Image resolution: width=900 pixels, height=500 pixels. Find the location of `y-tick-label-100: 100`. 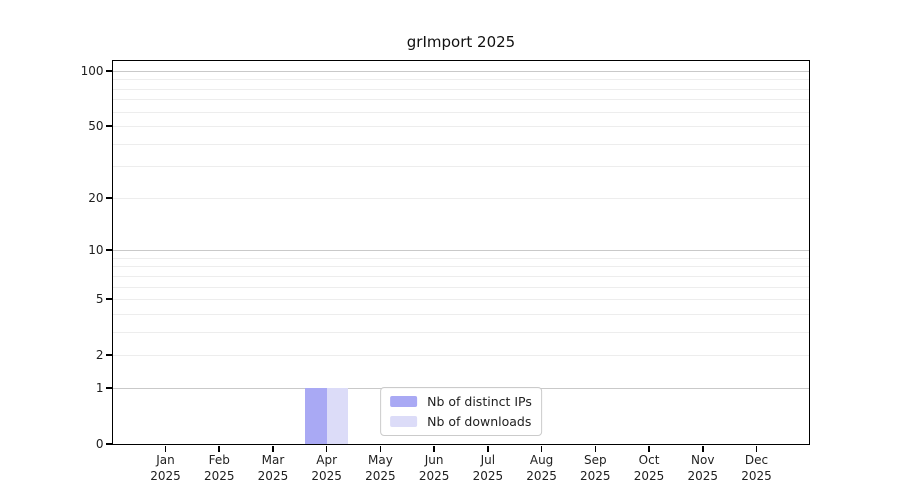

y-tick-label-100: 100 is located at coordinates (92, 71).